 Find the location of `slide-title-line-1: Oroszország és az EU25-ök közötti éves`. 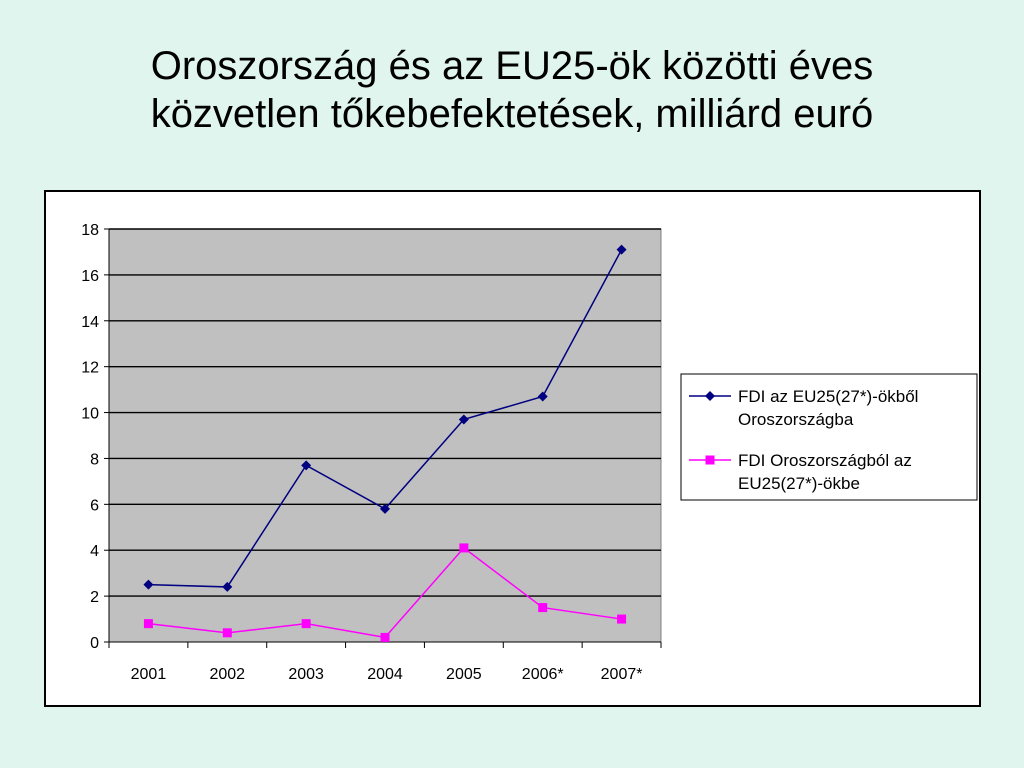

slide-title-line-1: Oroszország és az EU25-ök közötti éves is located at coordinates (512, 66).